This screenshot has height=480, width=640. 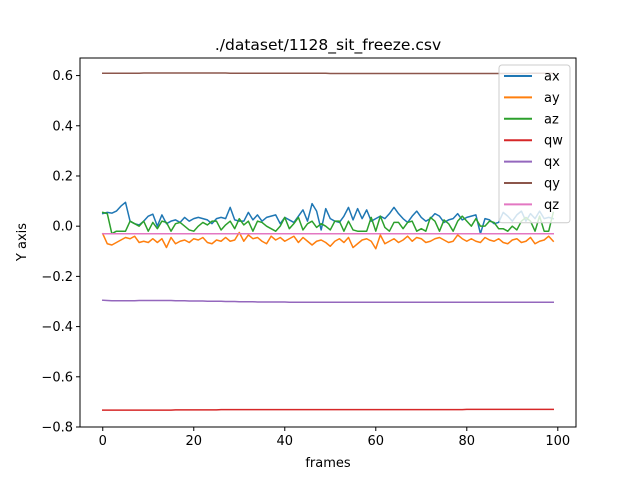 What do you see at coordinates (62, 126) in the screenshot?
I see `y-tick-label: 0.4` at bounding box center [62, 126].